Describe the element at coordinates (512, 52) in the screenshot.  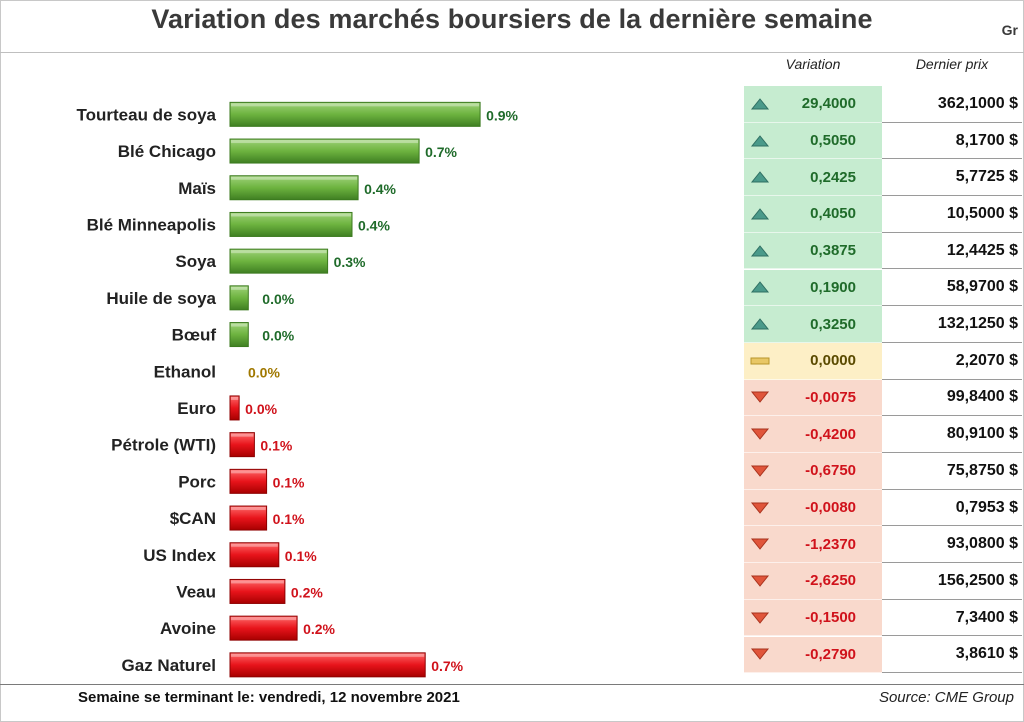
I see `title-divider` at that location.